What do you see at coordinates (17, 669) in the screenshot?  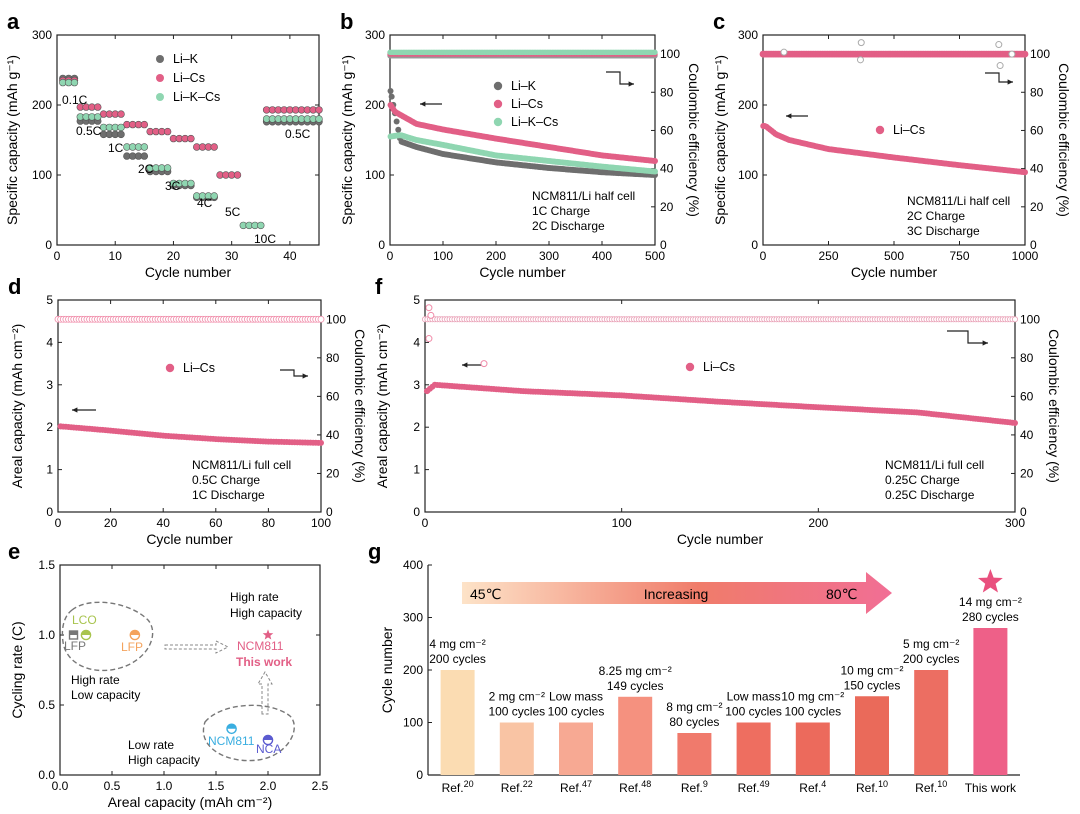 I see `y-axis-title: Cycling rate (C)` at bounding box center [17, 669].